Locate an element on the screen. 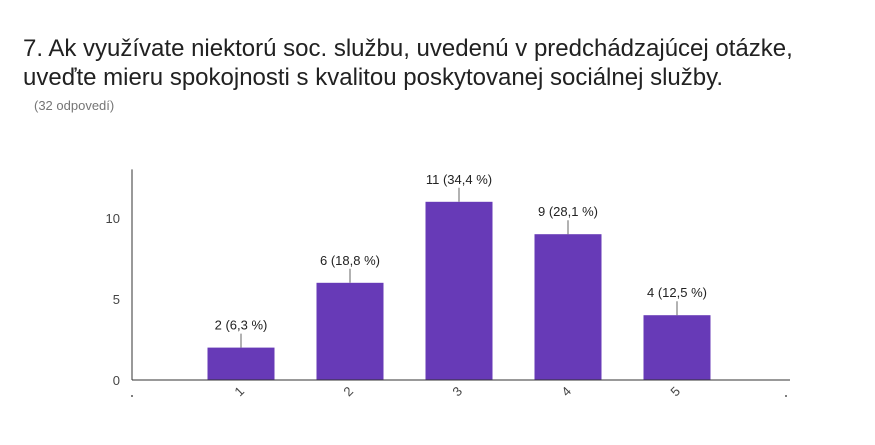 This screenshot has height=445, width=875. data-label: 6 (18,8 %) is located at coordinates (350, 260).